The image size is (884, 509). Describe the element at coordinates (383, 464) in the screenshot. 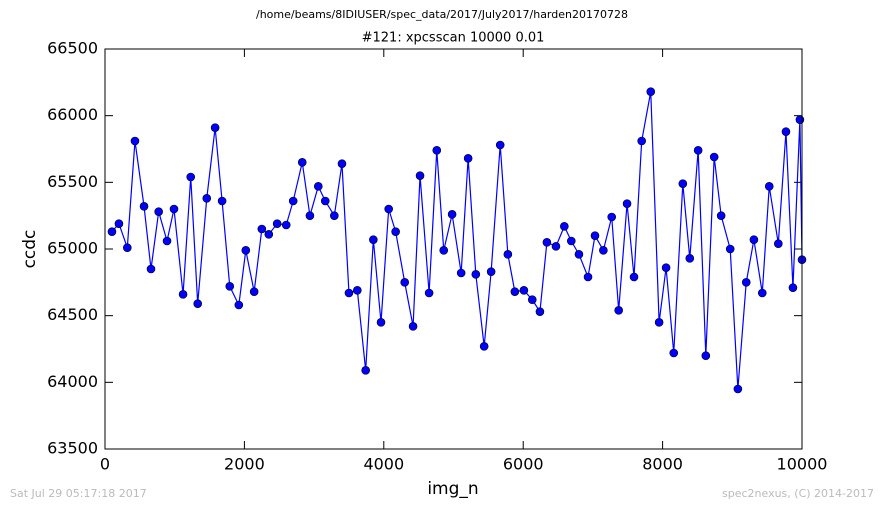

I see `x-tick-label: 4000` at that location.